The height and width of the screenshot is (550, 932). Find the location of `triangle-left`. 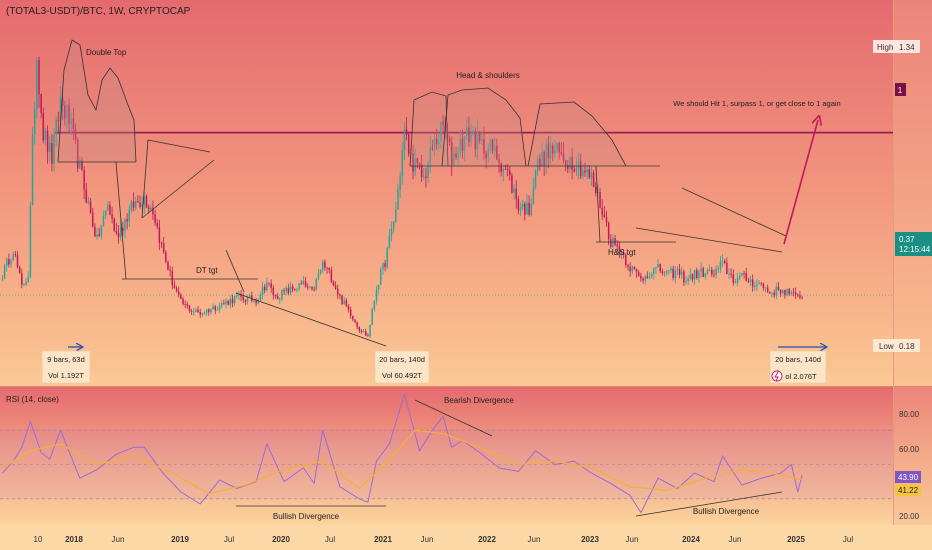

triangle-left is located at coordinates (145, 179).